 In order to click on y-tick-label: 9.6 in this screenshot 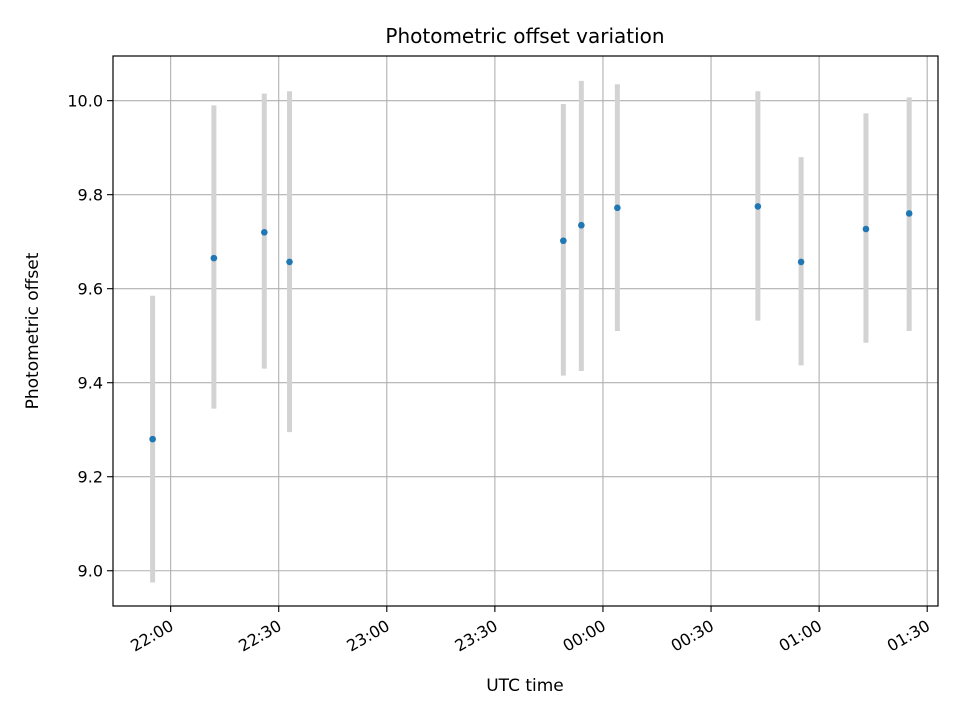, I will do `click(90, 289)`.